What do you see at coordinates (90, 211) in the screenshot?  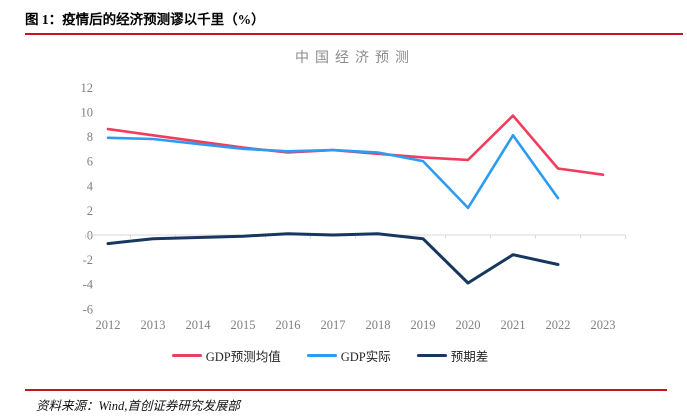 I see `y-axis-label: 2` at bounding box center [90, 211].